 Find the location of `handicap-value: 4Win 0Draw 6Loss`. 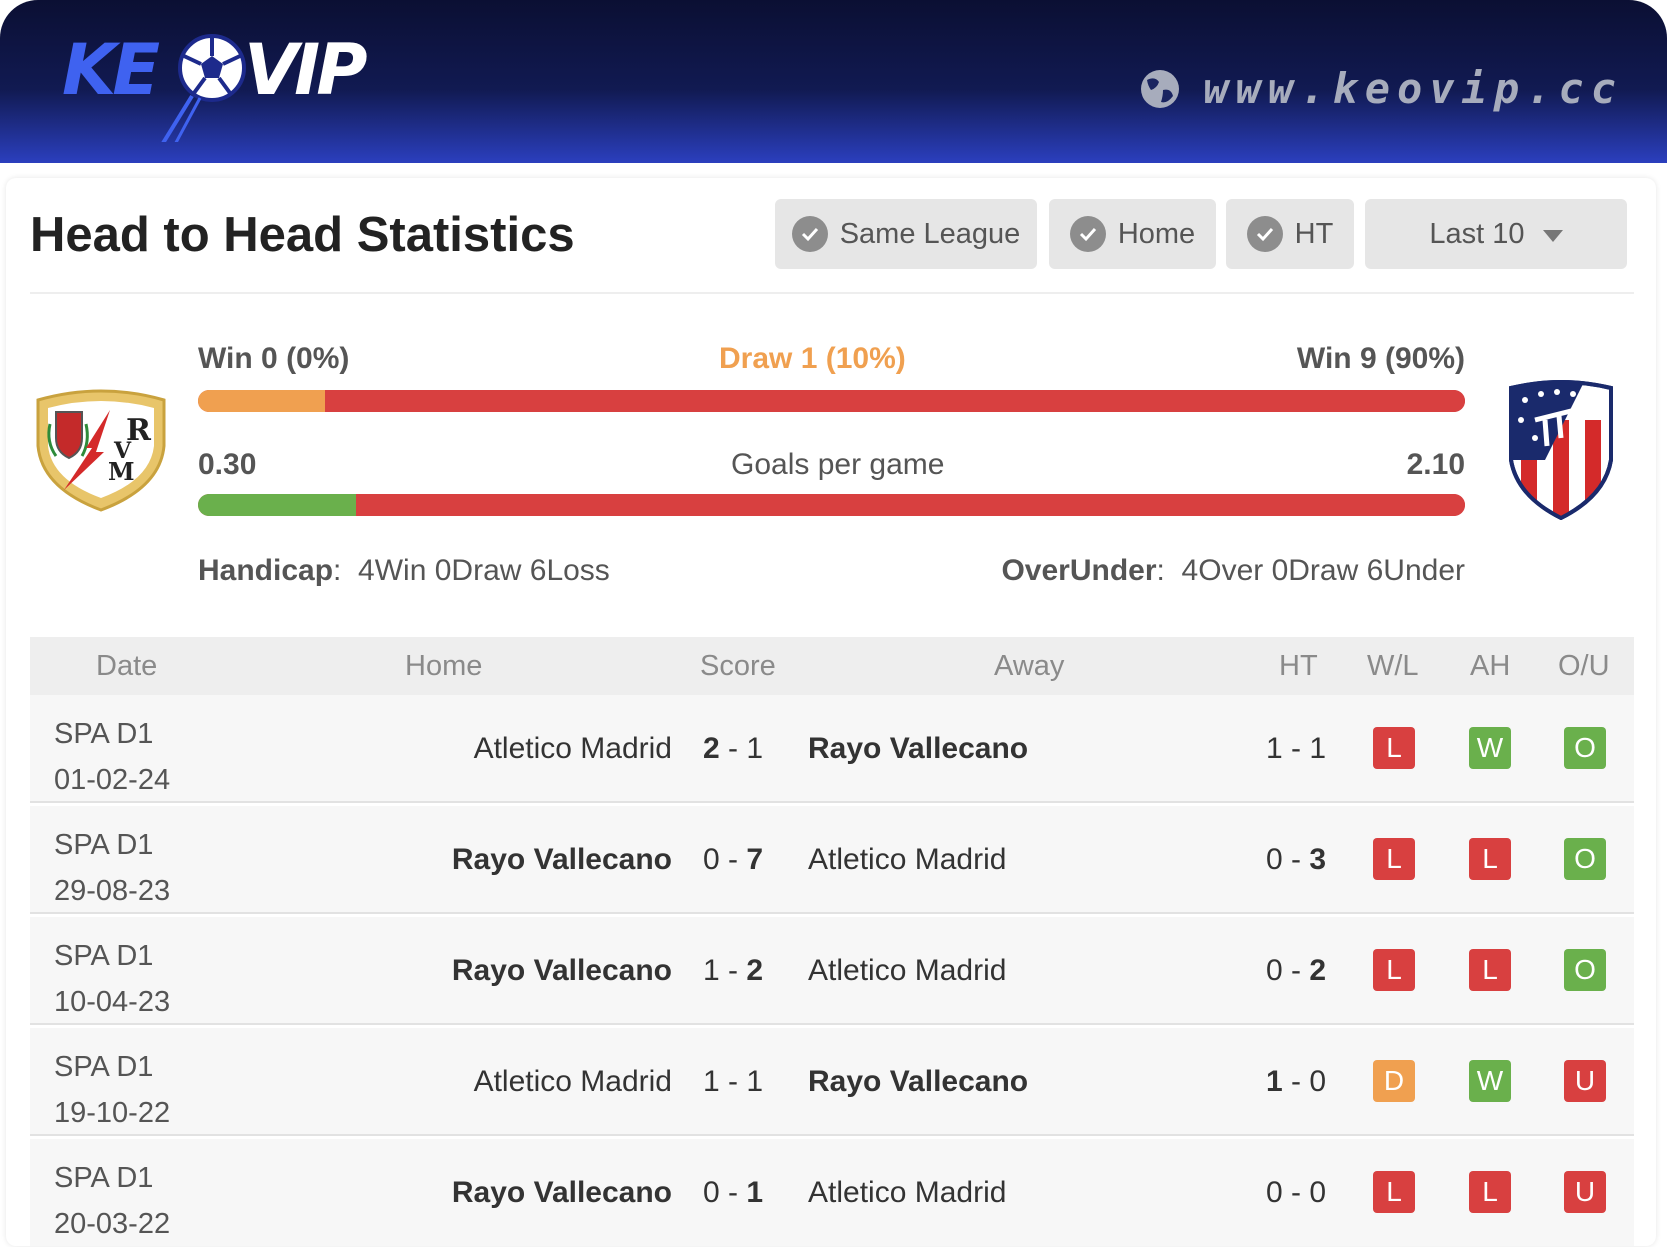

handicap-value: 4Win 0Draw 6Loss is located at coordinates (484, 570).